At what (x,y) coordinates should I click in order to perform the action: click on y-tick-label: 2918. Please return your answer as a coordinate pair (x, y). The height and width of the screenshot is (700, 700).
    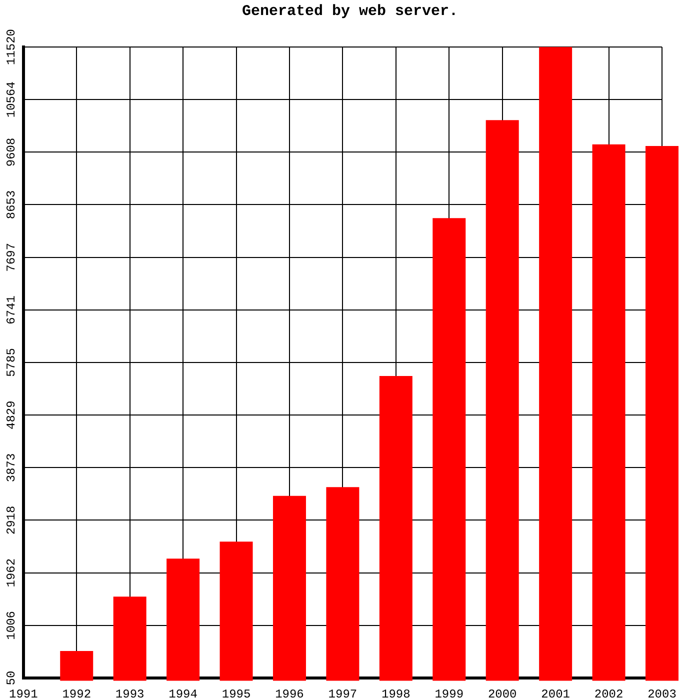
    Looking at the image, I should click on (11, 520).